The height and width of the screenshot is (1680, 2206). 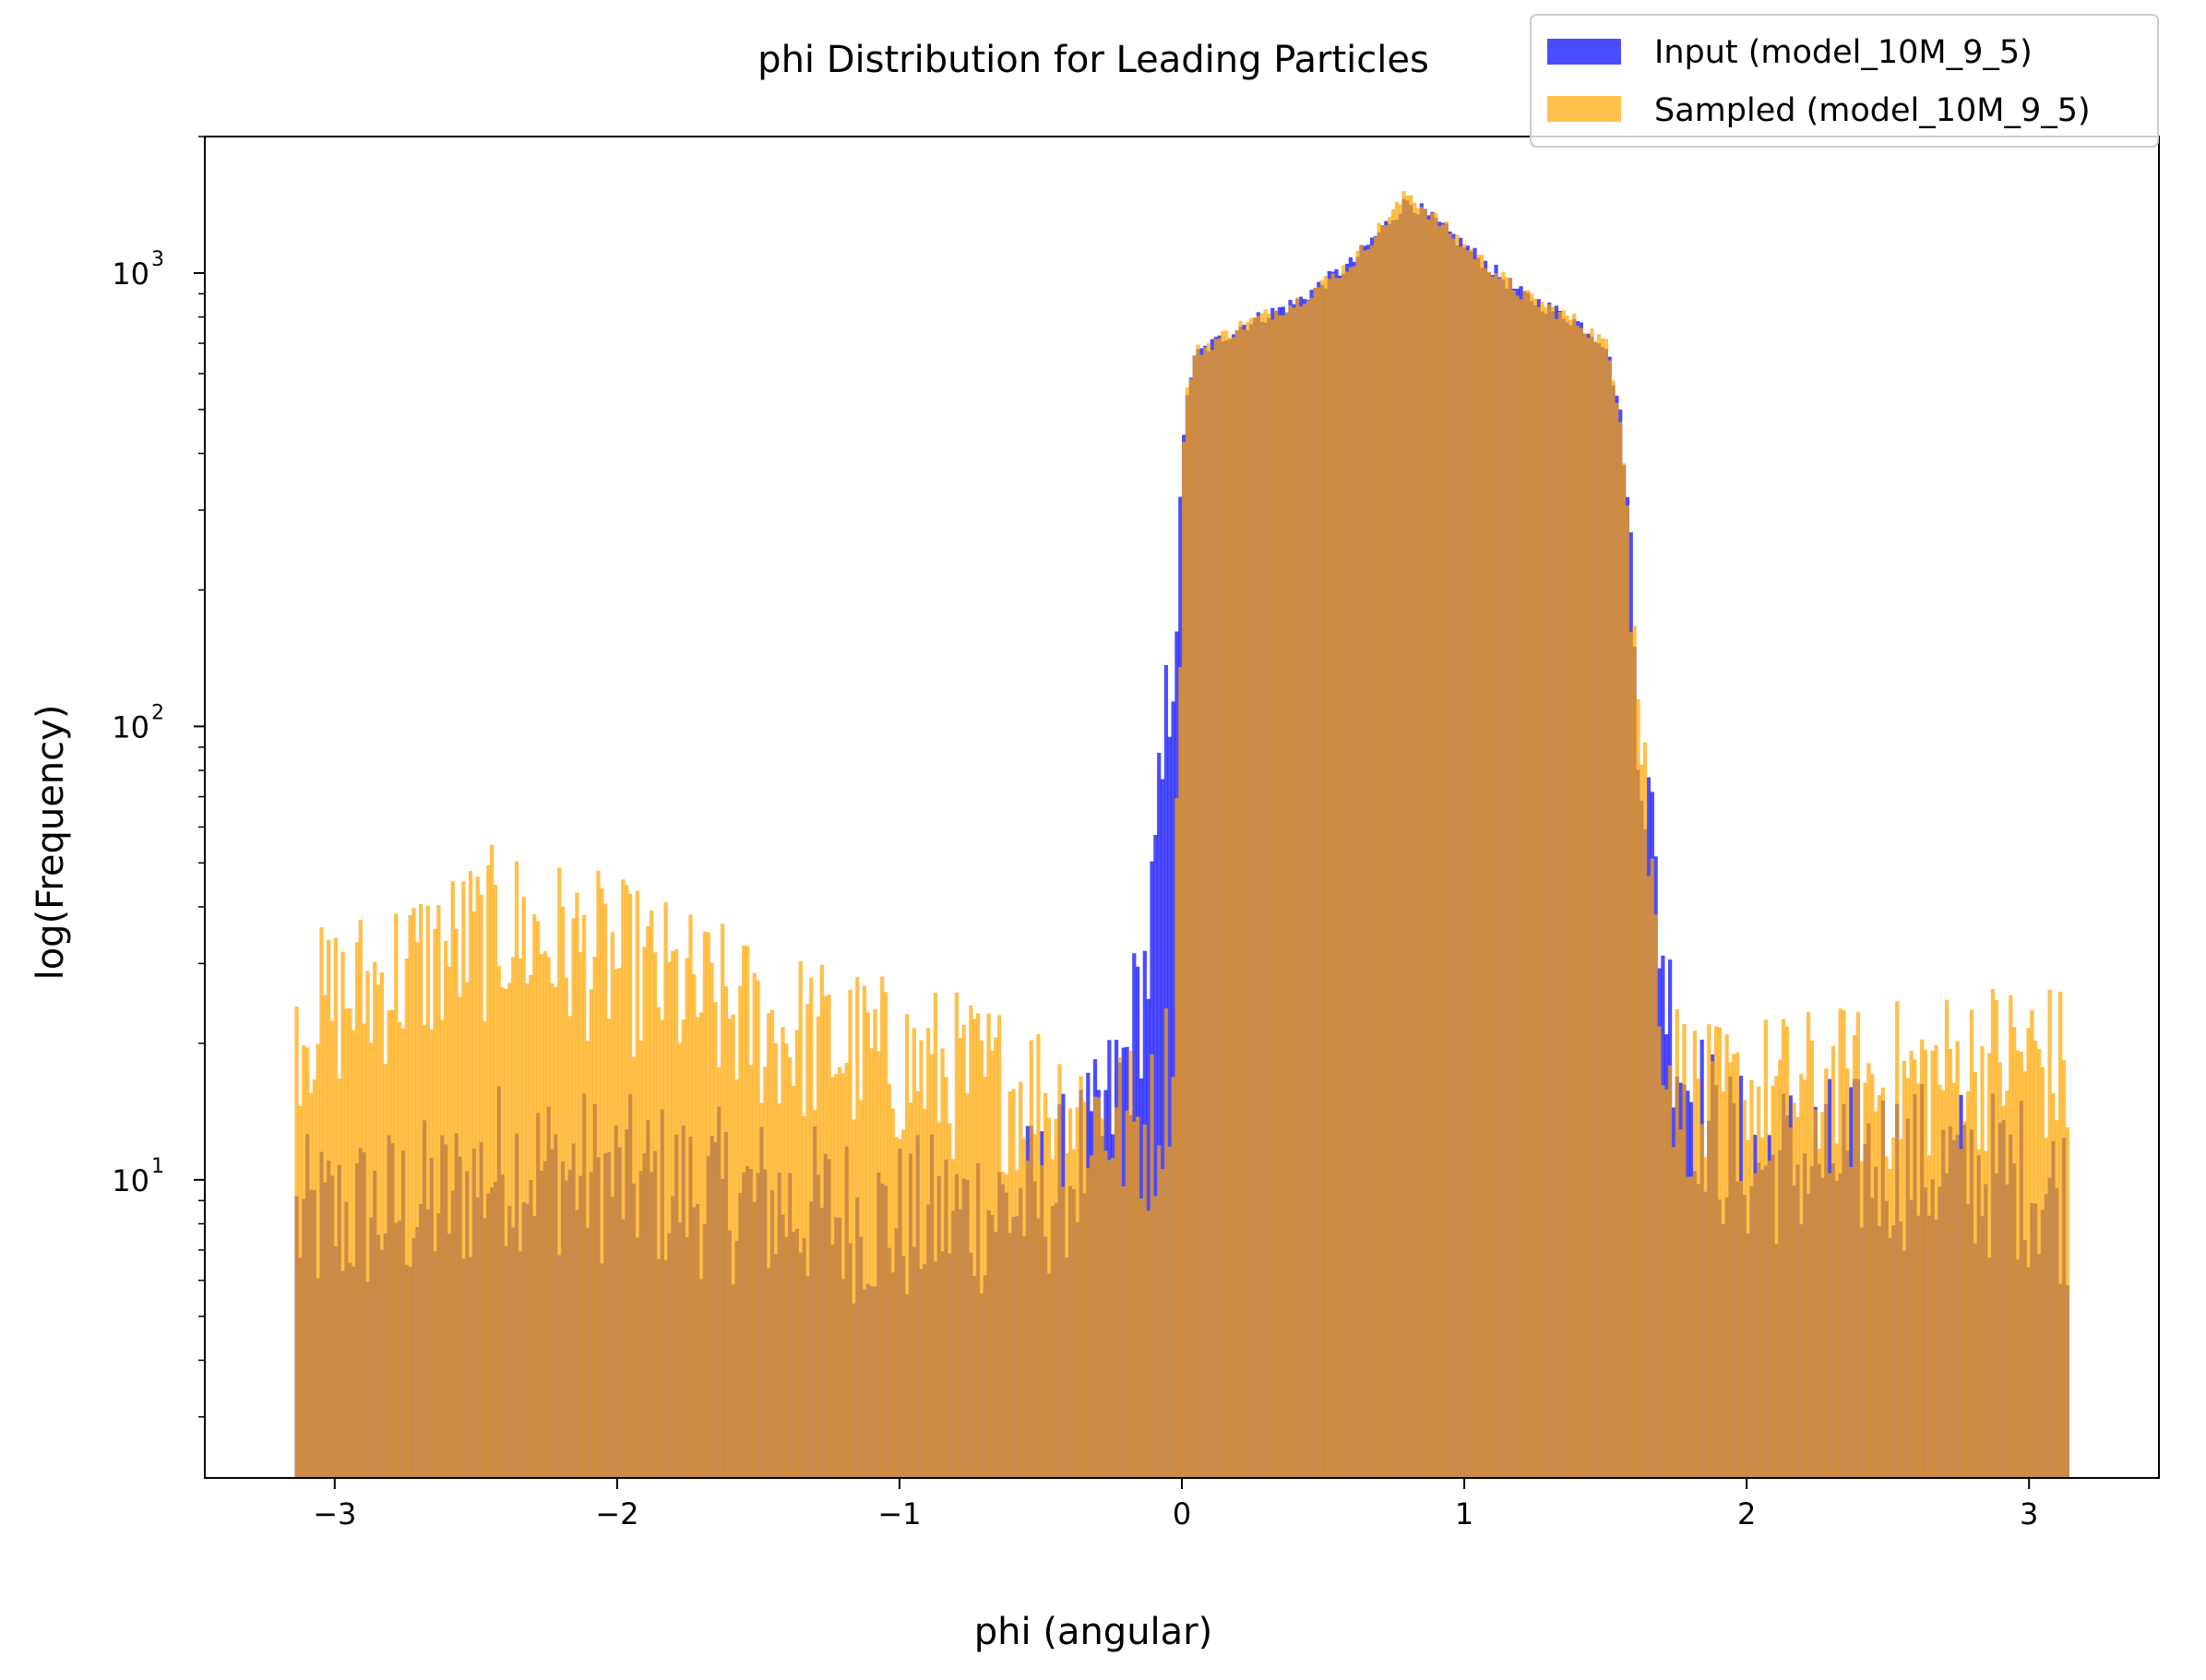 What do you see at coordinates (1175, 1504) in the screenshot?
I see `x-axis-ticks: −3 −2 −1 0 1 2 3` at bounding box center [1175, 1504].